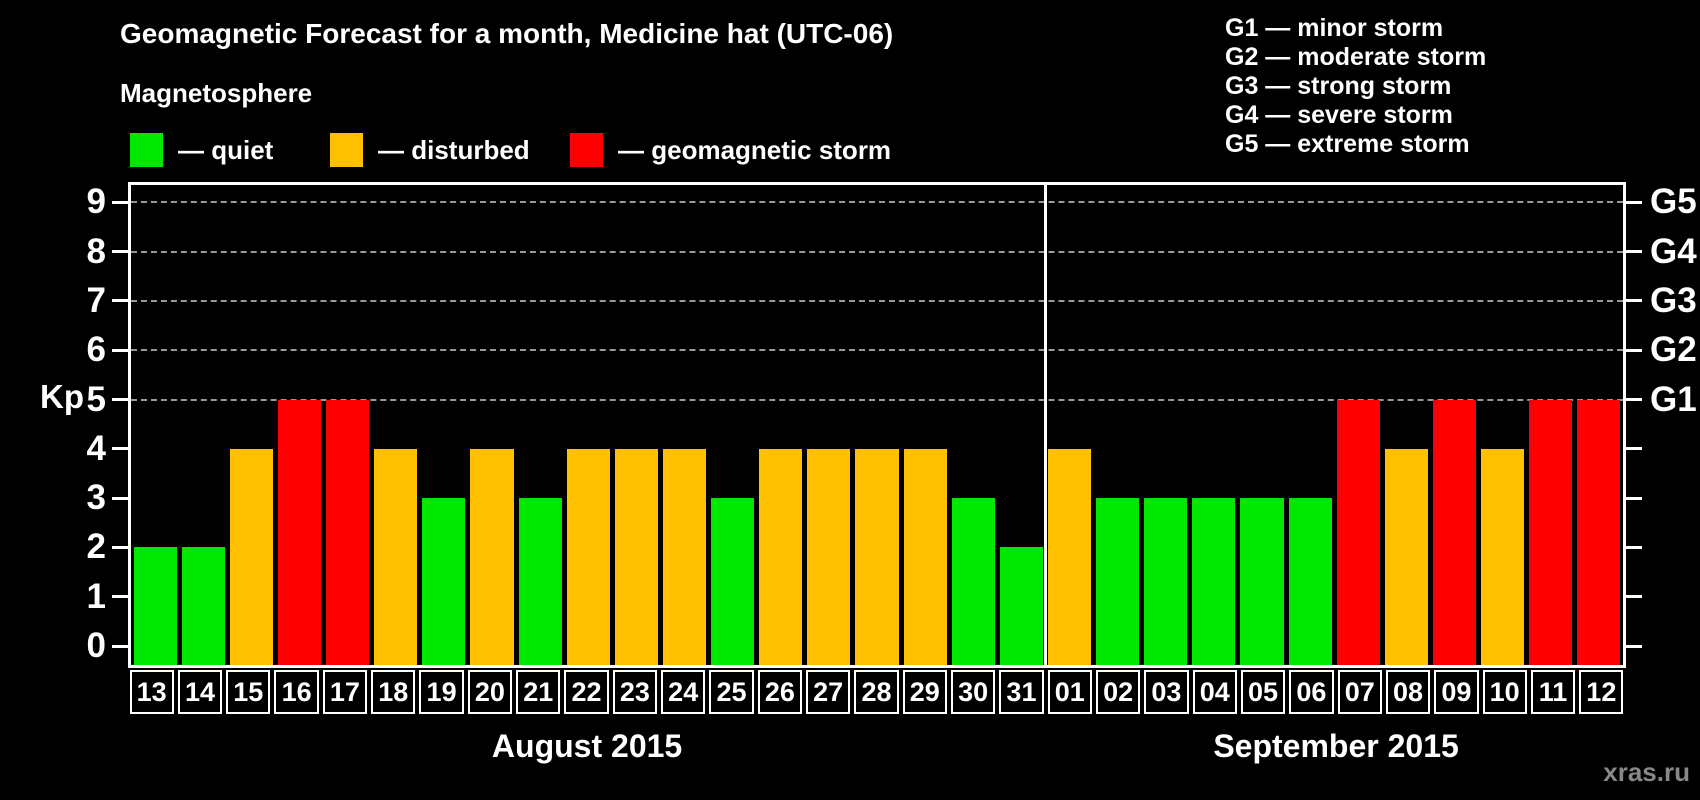 The height and width of the screenshot is (800, 1700). Describe the element at coordinates (151, 692) in the screenshot. I see `day-box-13: 13` at that location.